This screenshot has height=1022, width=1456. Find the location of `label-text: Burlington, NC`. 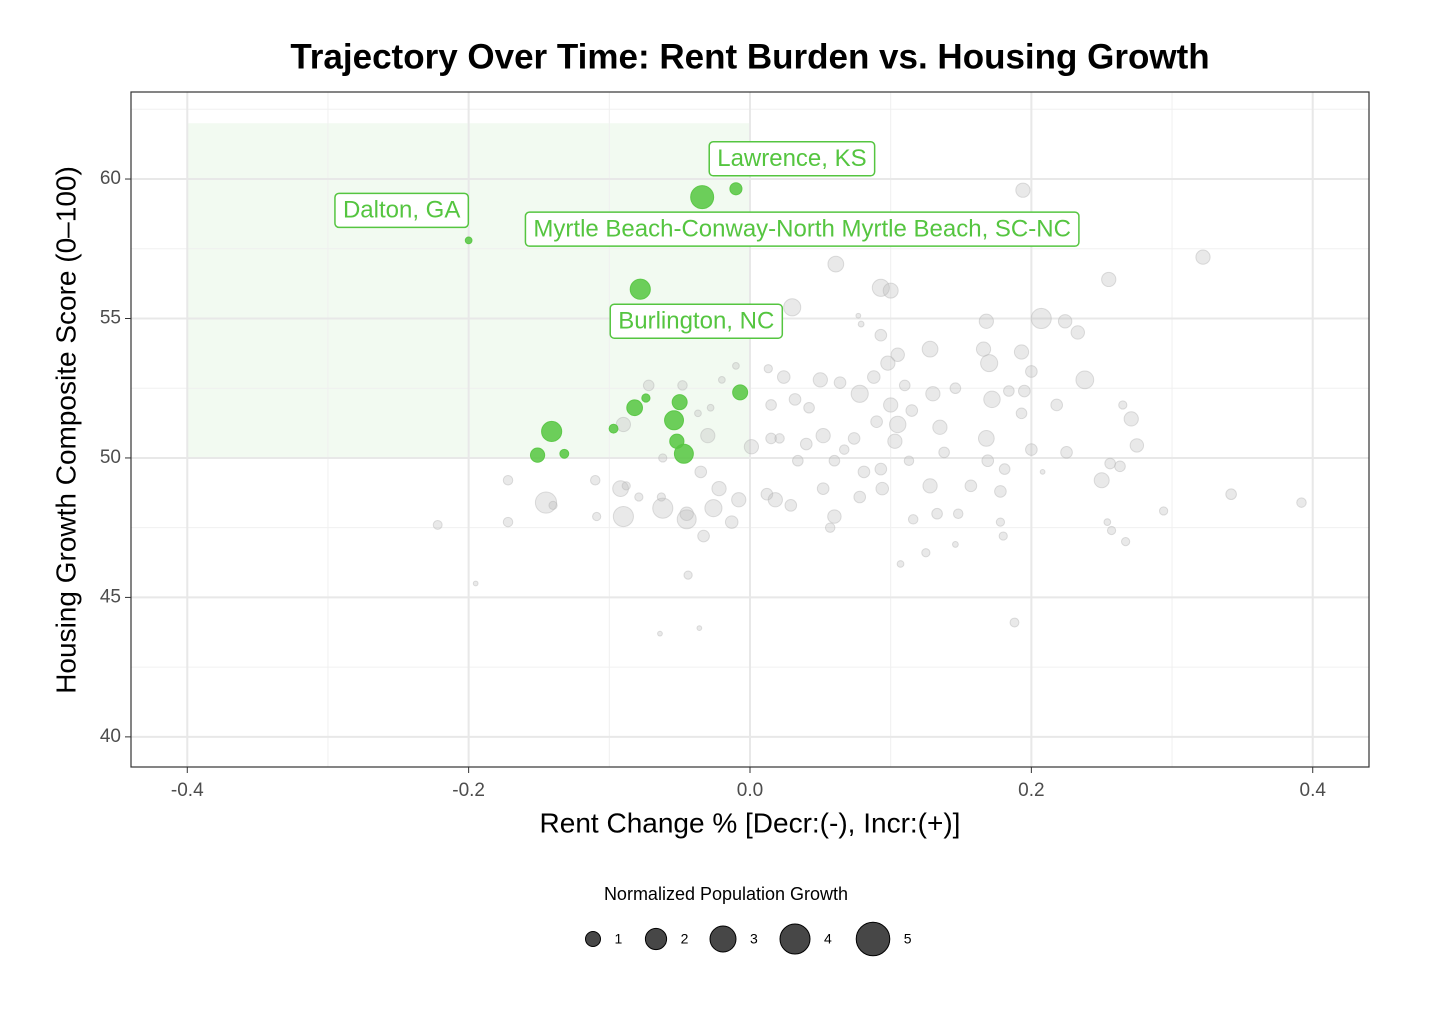

label-text: Burlington, NC is located at coordinates (696, 321).